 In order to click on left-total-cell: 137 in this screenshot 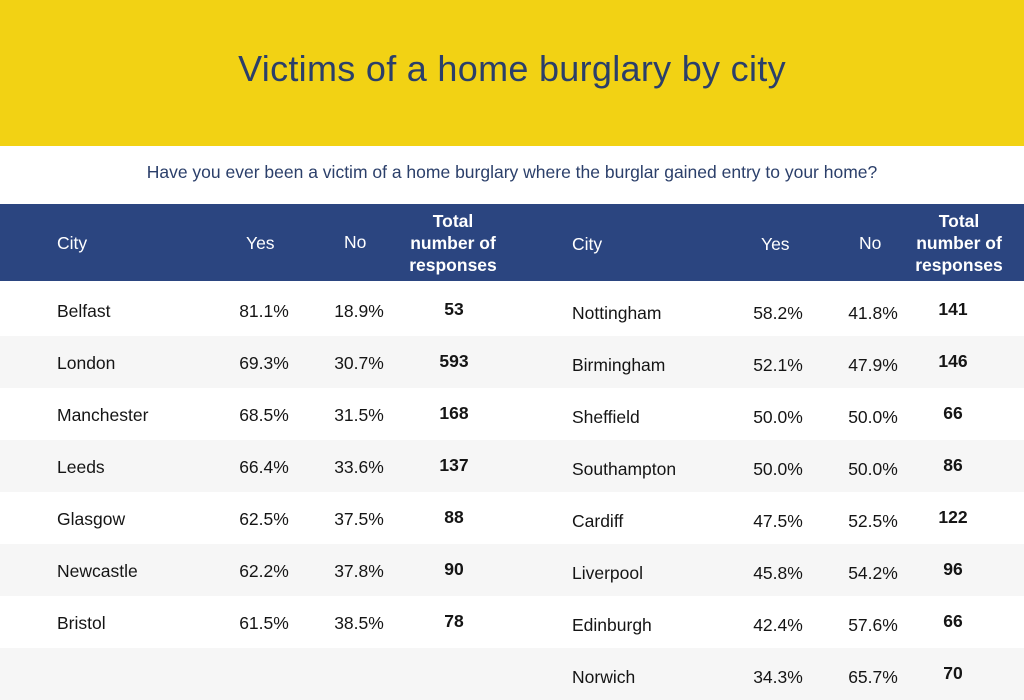, I will do `click(454, 465)`.